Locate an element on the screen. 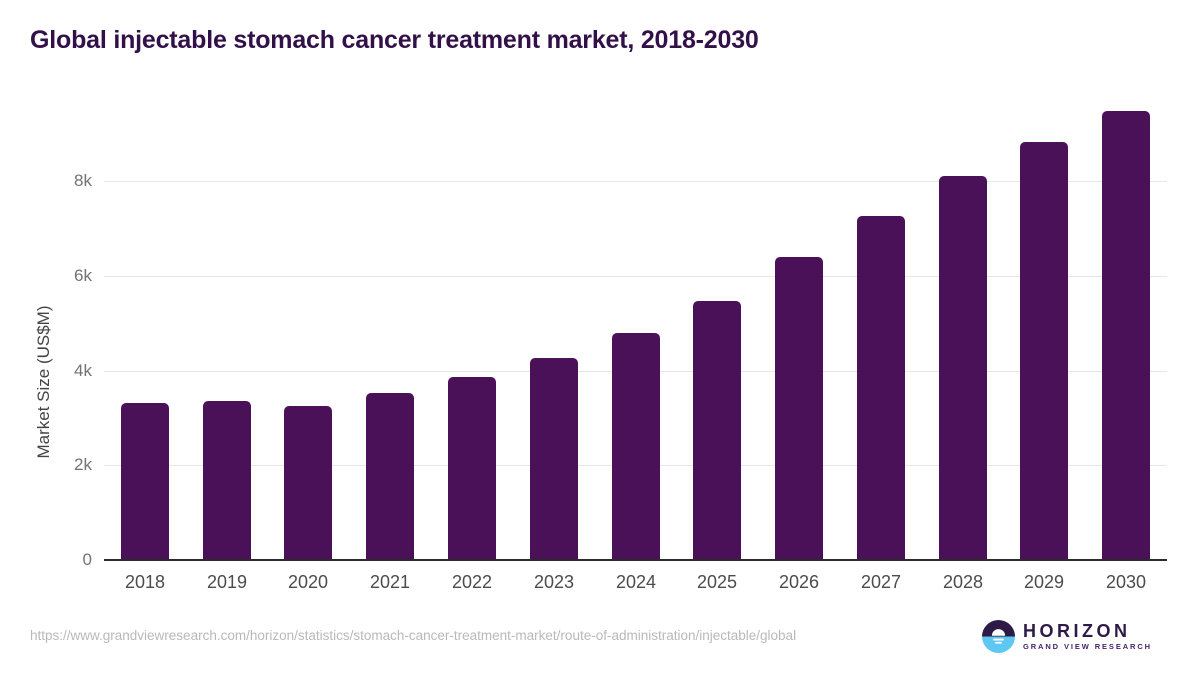  bar-2030 is located at coordinates (1126, 335).